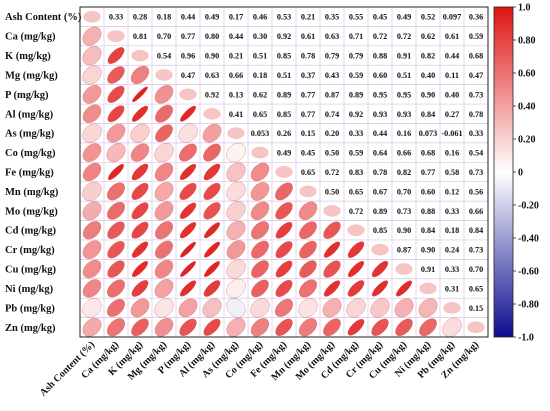 This screenshot has height=411, width=550. What do you see at coordinates (308, 94) in the screenshot?
I see `correlation-value: 0.77` at bounding box center [308, 94].